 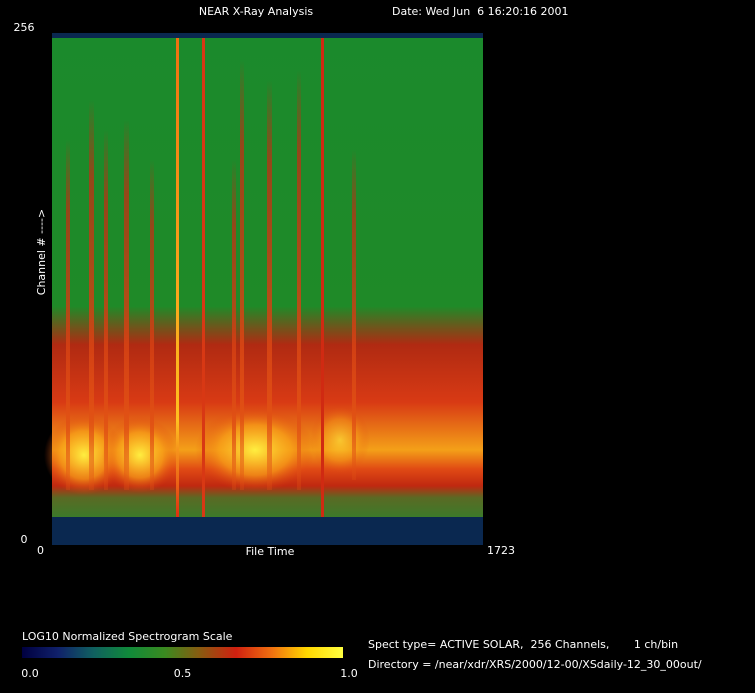 I want to click on colorbar, so click(x=182, y=652).